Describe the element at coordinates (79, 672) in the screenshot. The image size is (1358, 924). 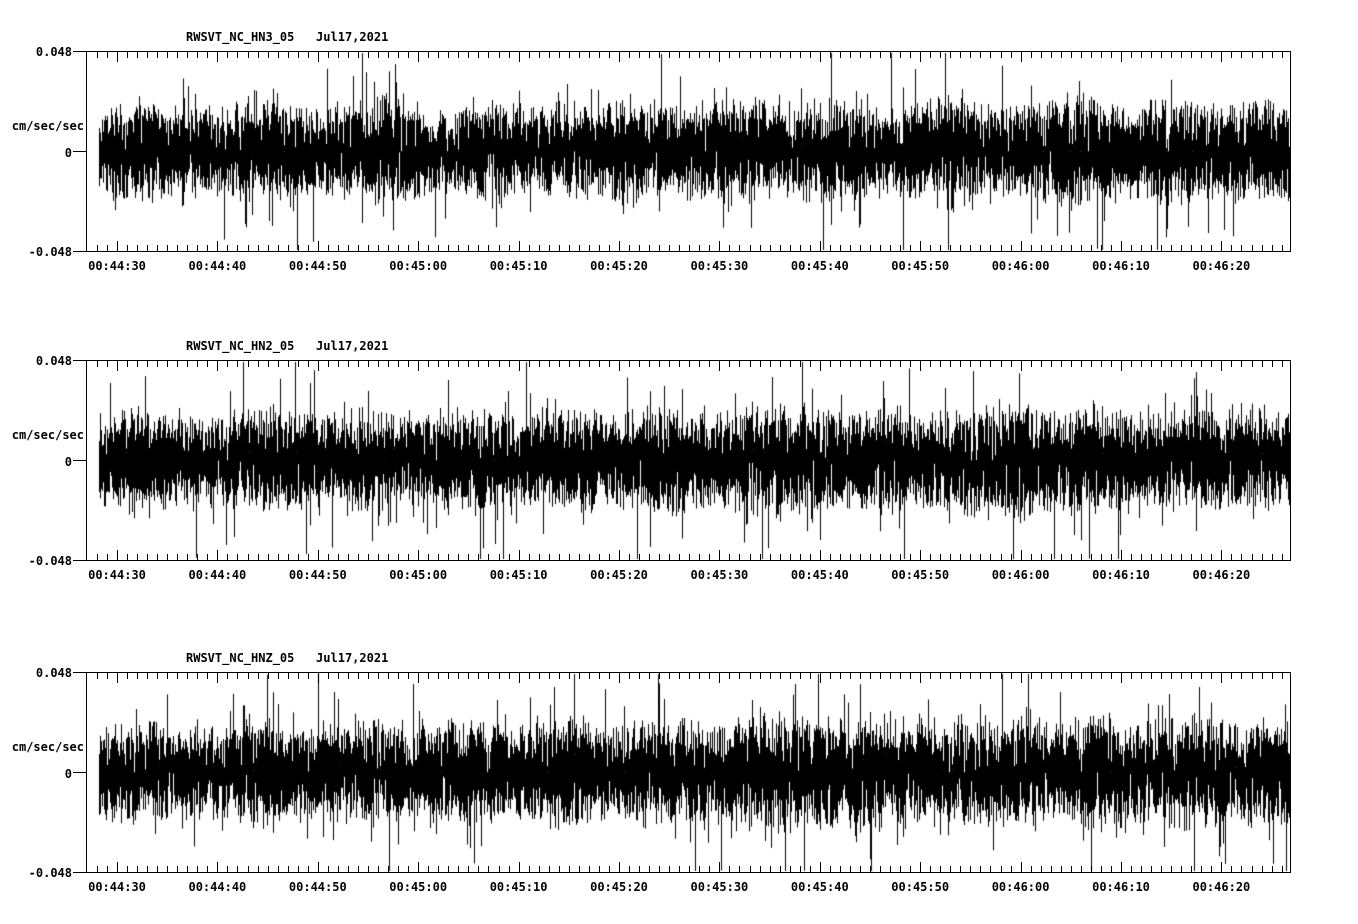
I see `y-axis-tick` at that location.